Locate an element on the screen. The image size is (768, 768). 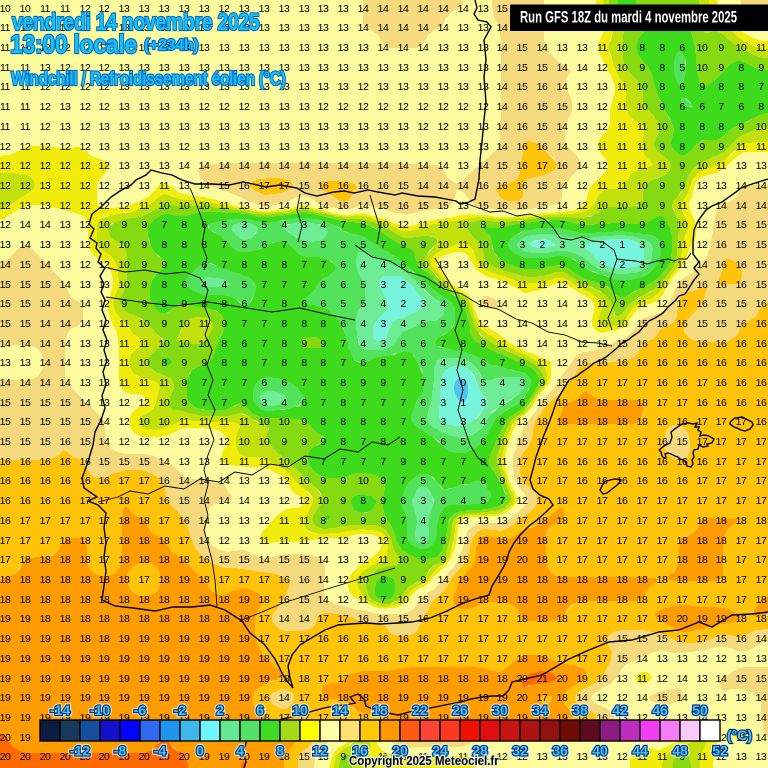
svg-text: 3 is located at coordinates (522, 383).